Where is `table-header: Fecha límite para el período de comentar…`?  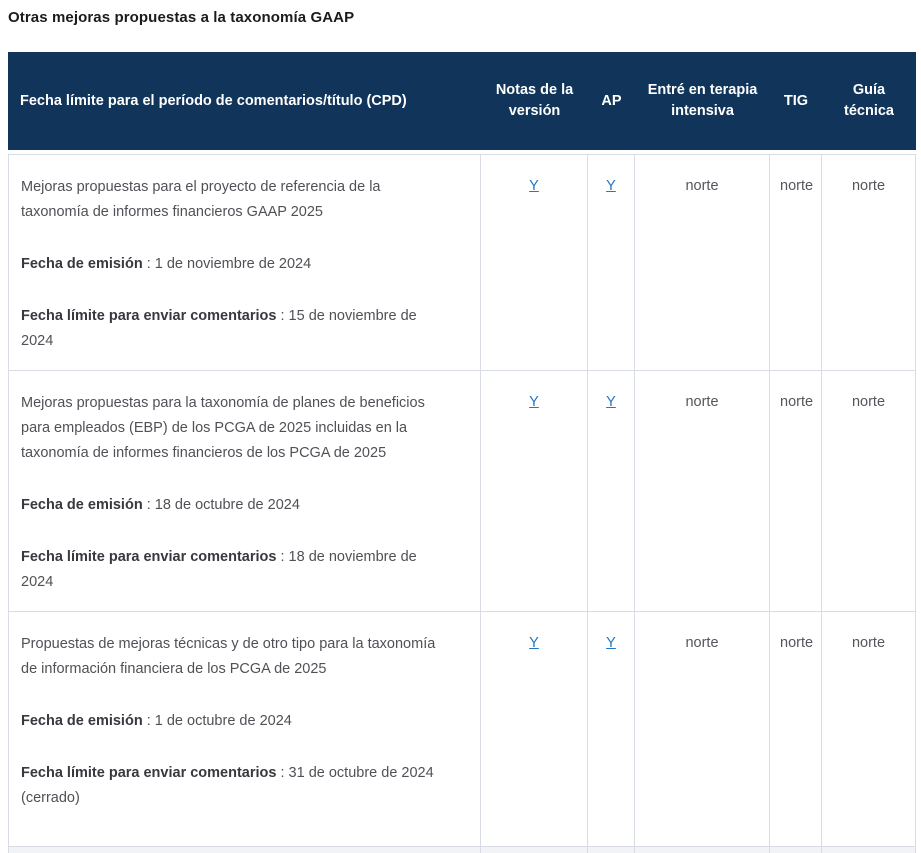
table-header: Fecha límite para el período de comentar… is located at coordinates (462, 103).